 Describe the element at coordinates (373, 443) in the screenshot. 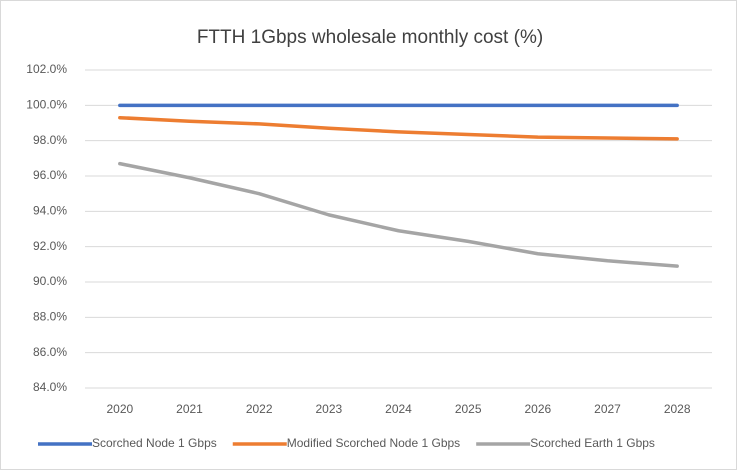

I see `legend-label: Modified Scorched Node 1 Gbps` at that location.